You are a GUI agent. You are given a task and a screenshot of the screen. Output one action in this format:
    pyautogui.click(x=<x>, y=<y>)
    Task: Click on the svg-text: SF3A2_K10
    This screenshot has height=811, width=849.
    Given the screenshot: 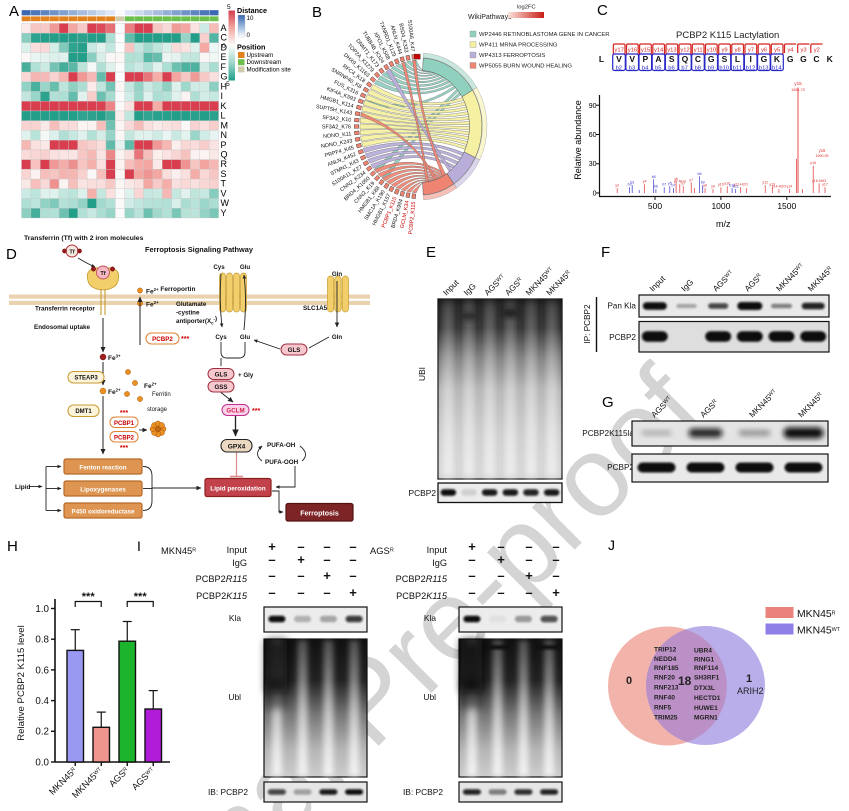 What is the action you would take?
    pyautogui.click(x=337, y=119)
    